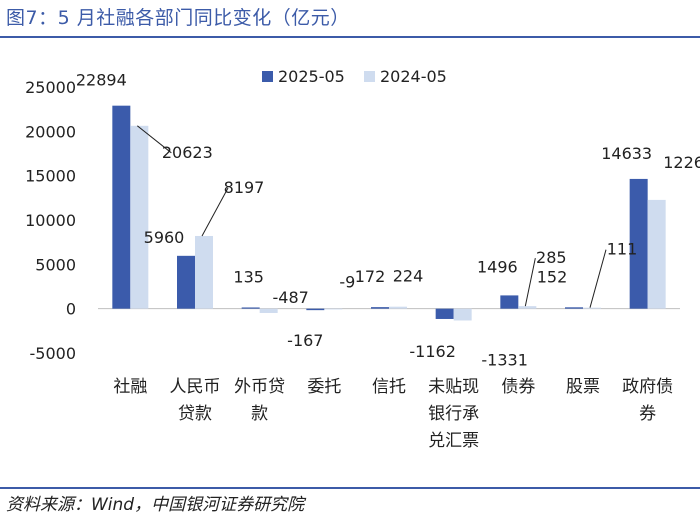 The image size is (700, 531). Describe the element at coordinates (130, 387) in the screenshot. I see `x-tick-label: 社融` at that location.